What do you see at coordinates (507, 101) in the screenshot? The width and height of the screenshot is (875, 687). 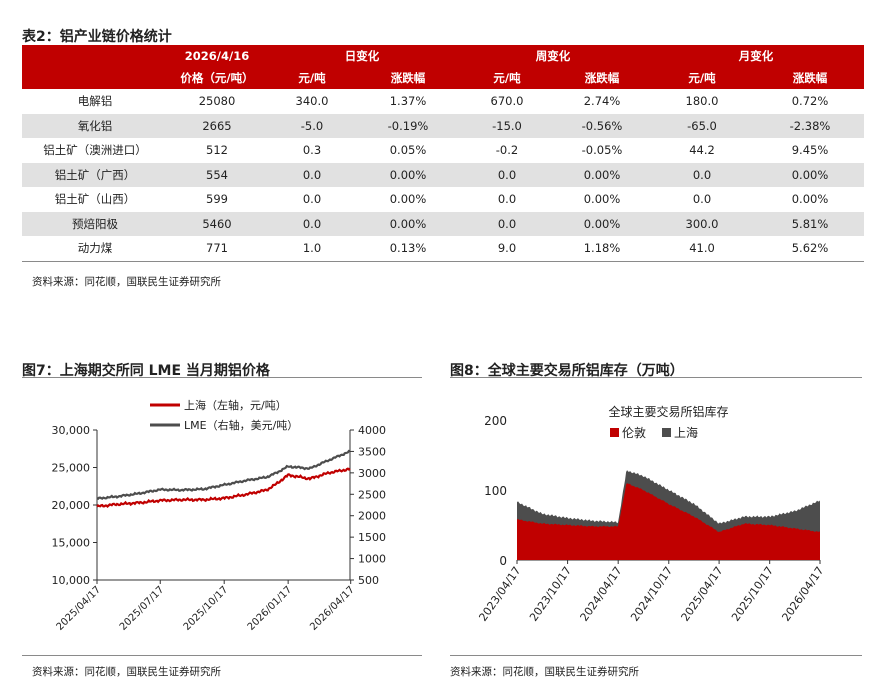 I see `table-cell: 670.0` at bounding box center [507, 101].